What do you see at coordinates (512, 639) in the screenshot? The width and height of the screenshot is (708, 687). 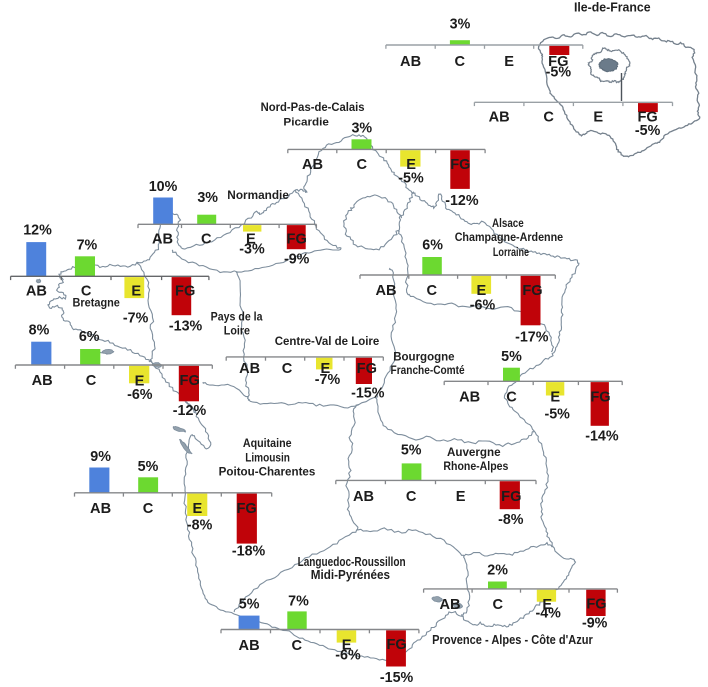 I see `svg-text: Provence - Alpes - Côte d'Azur` at bounding box center [512, 639].